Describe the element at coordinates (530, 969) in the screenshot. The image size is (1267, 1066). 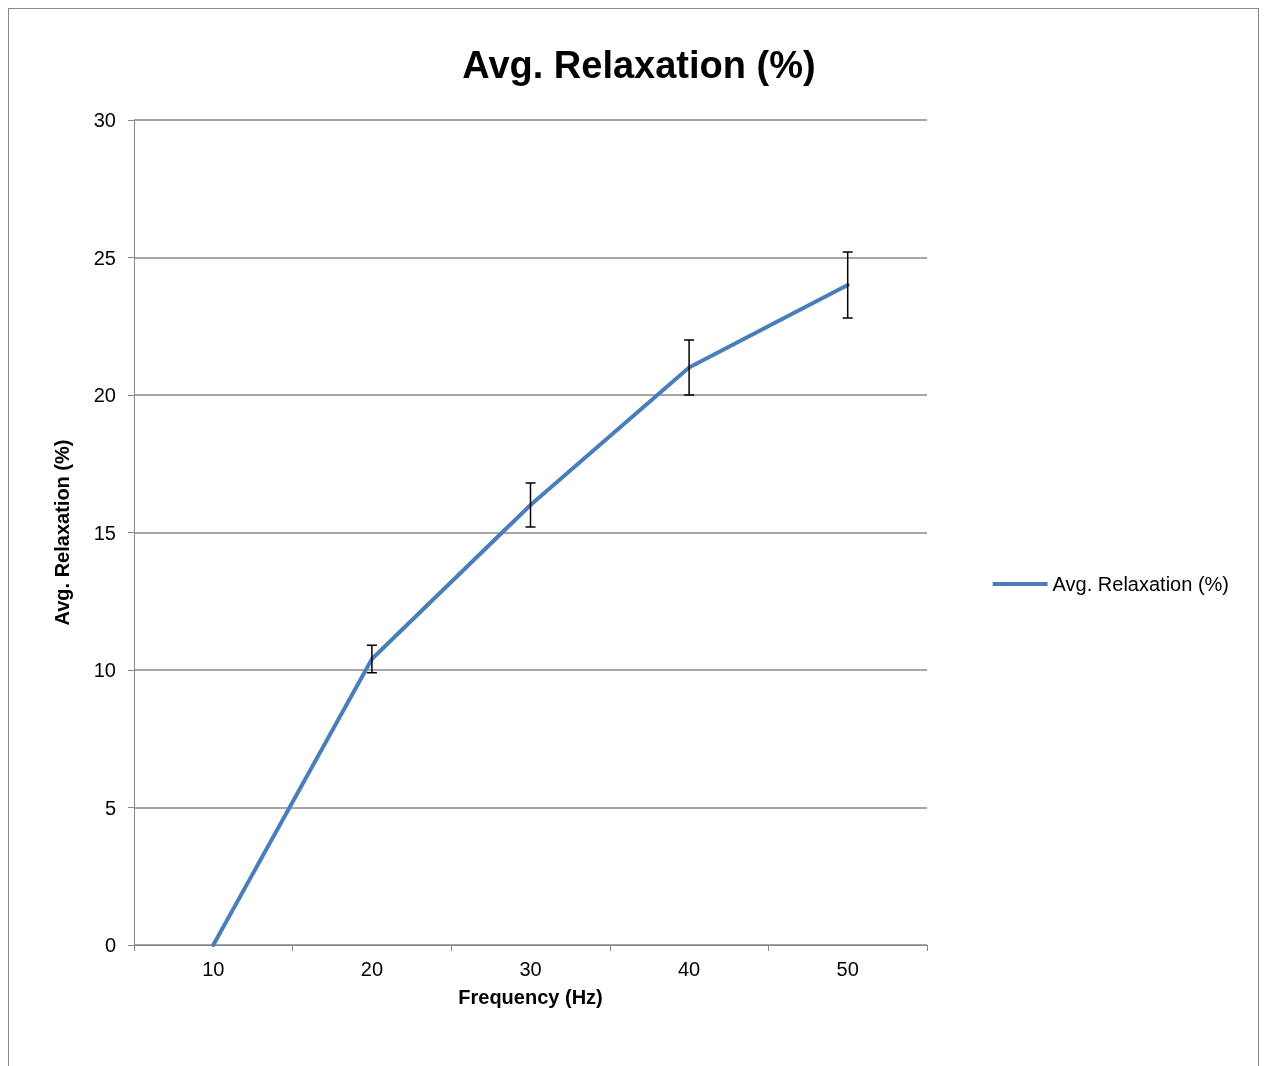
I see `x-tick-label: 30` at that location.